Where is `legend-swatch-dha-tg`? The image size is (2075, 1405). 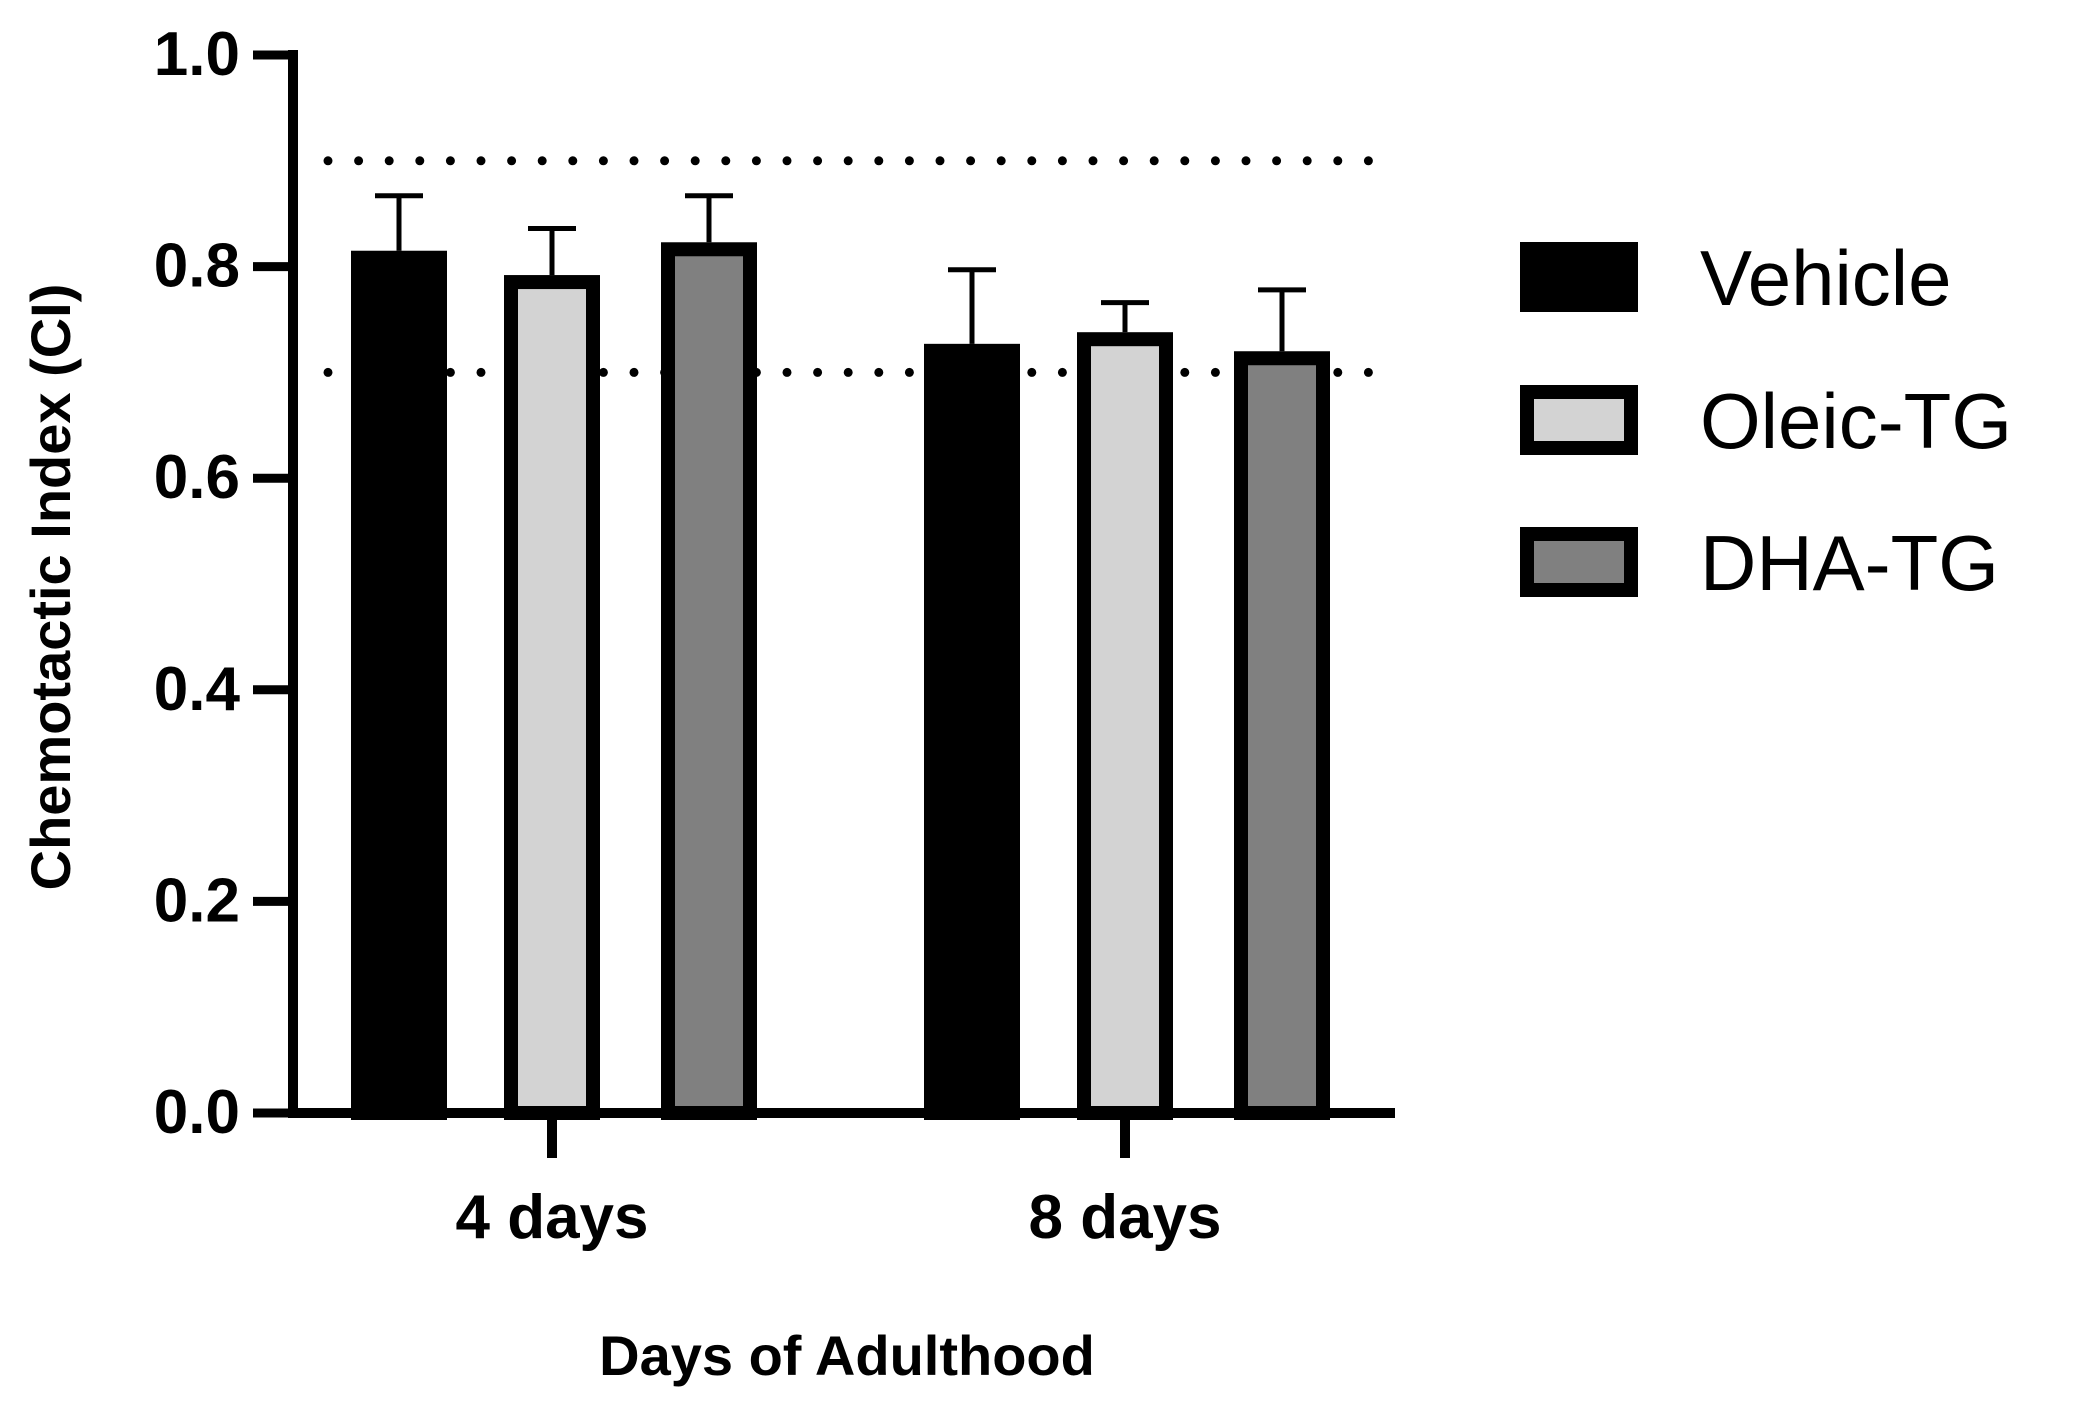 legend-swatch-dha-tg is located at coordinates (1579, 562).